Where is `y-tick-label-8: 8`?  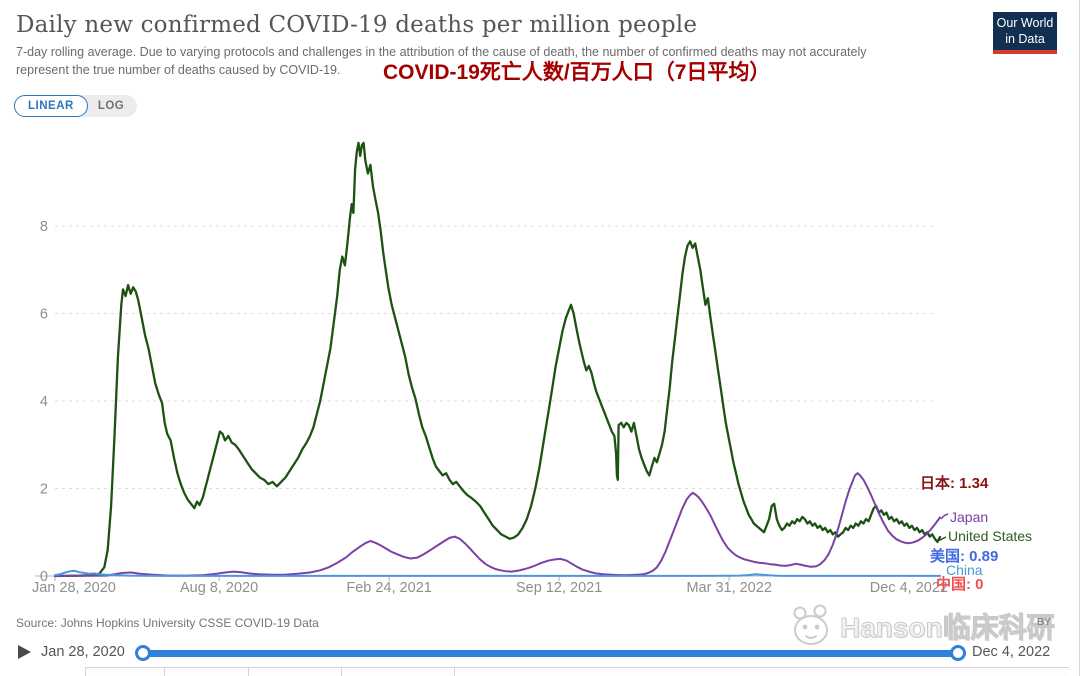 y-tick-label-8: 8 is located at coordinates (44, 227).